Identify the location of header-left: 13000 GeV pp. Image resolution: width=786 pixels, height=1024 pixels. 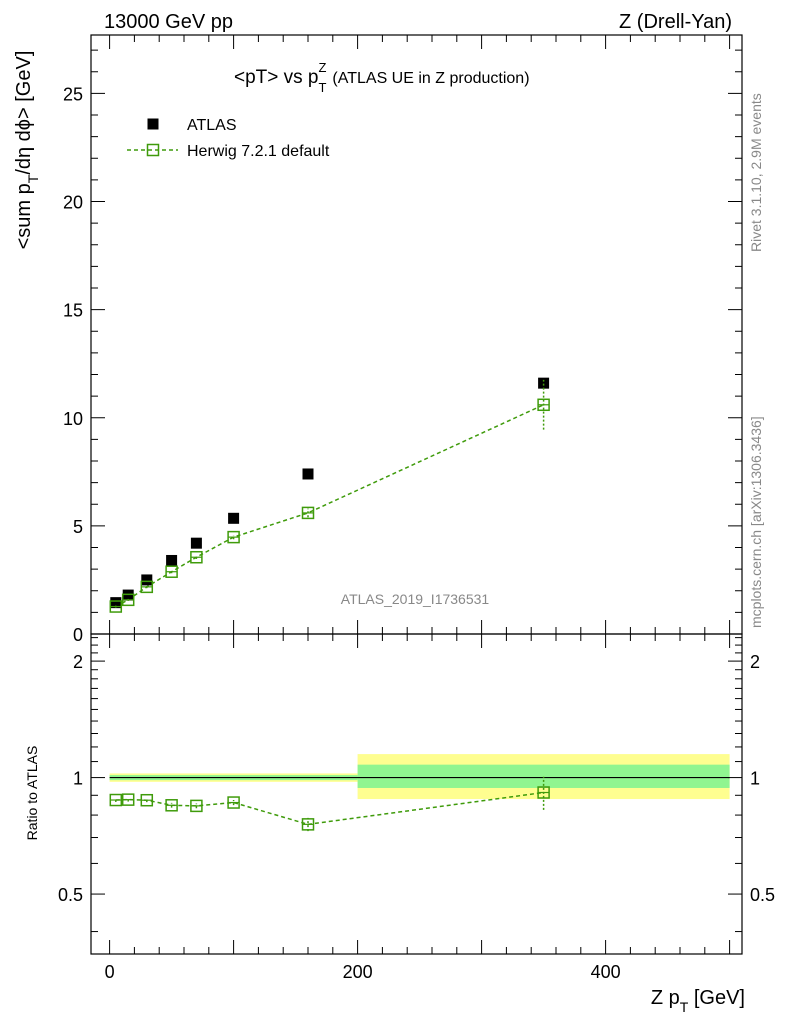
(168, 22).